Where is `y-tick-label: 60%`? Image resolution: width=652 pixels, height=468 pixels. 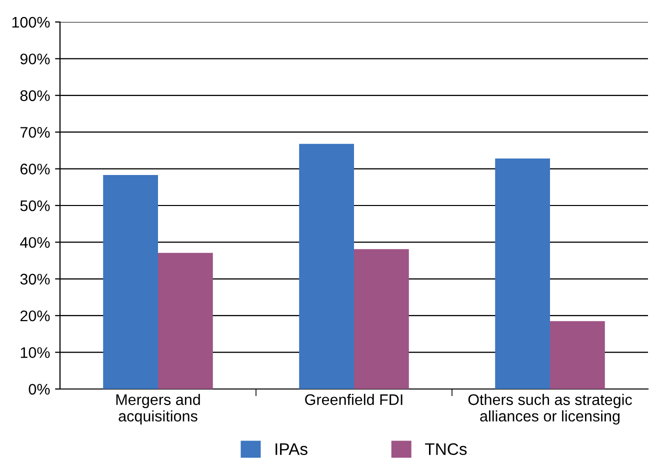 y-tick-label: 60% is located at coordinates (35, 169).